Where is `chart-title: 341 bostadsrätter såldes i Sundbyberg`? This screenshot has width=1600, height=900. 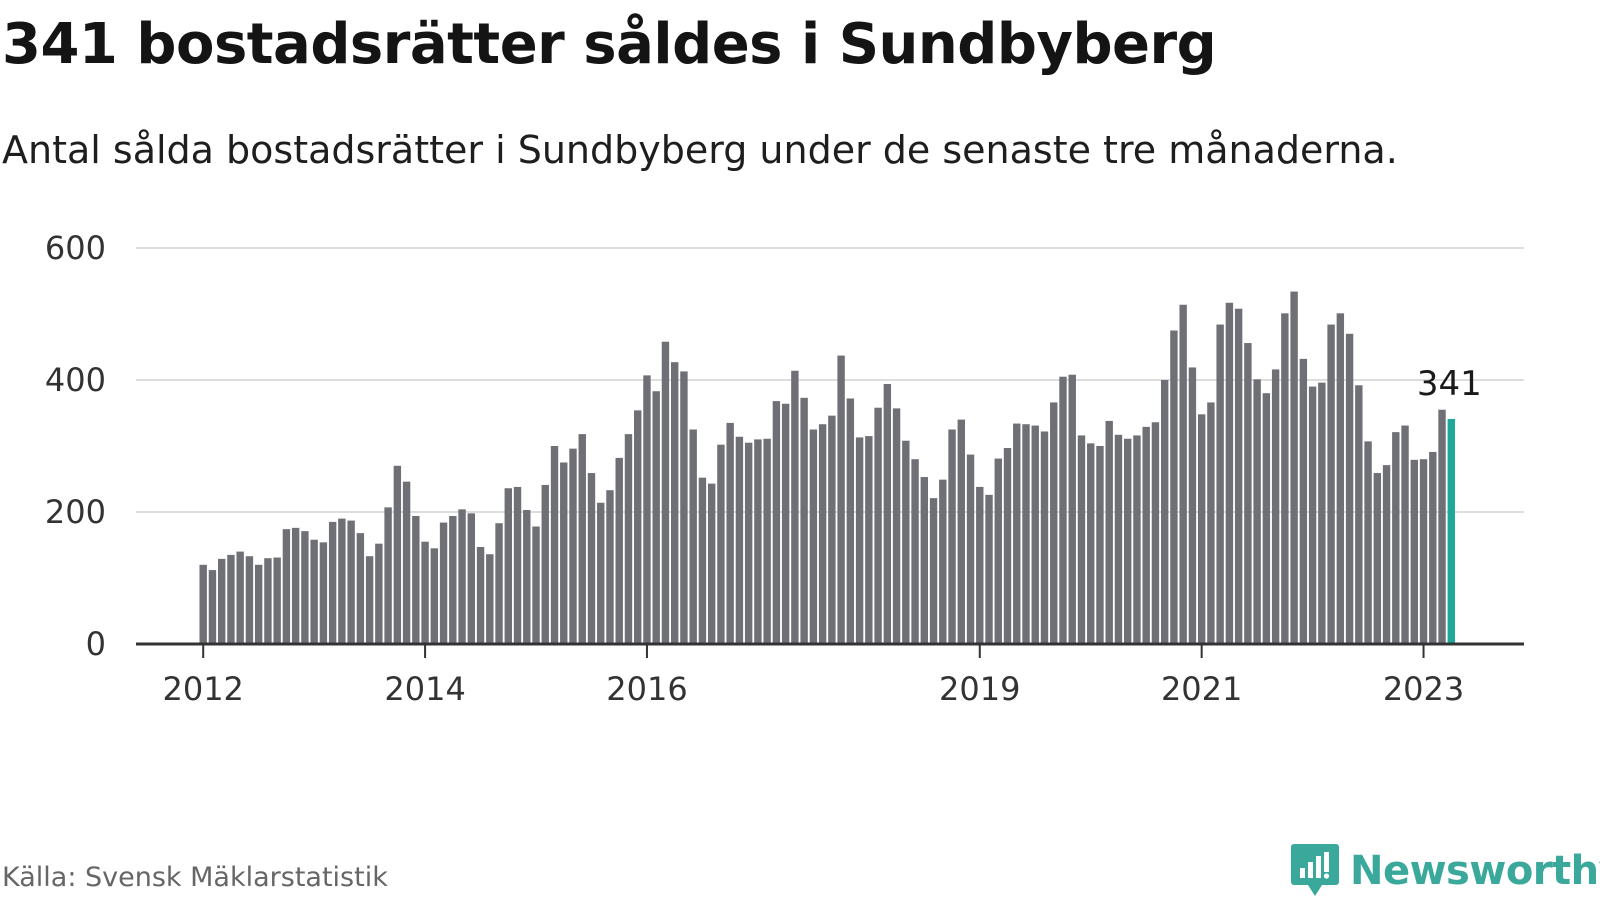 chart-title: 341 bostadsrätter såldes i Sundbyberg is located at coordinates (609, 44).